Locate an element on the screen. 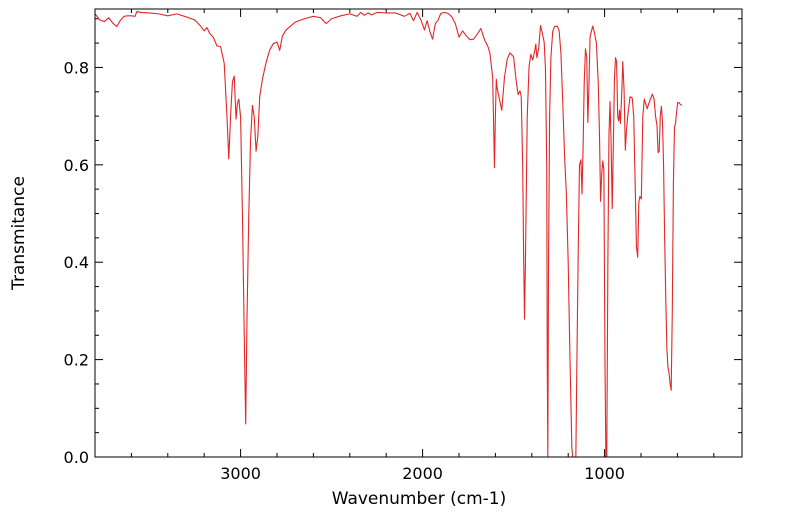  x-tick-label: 2000 is located at coordinates (422, 473).